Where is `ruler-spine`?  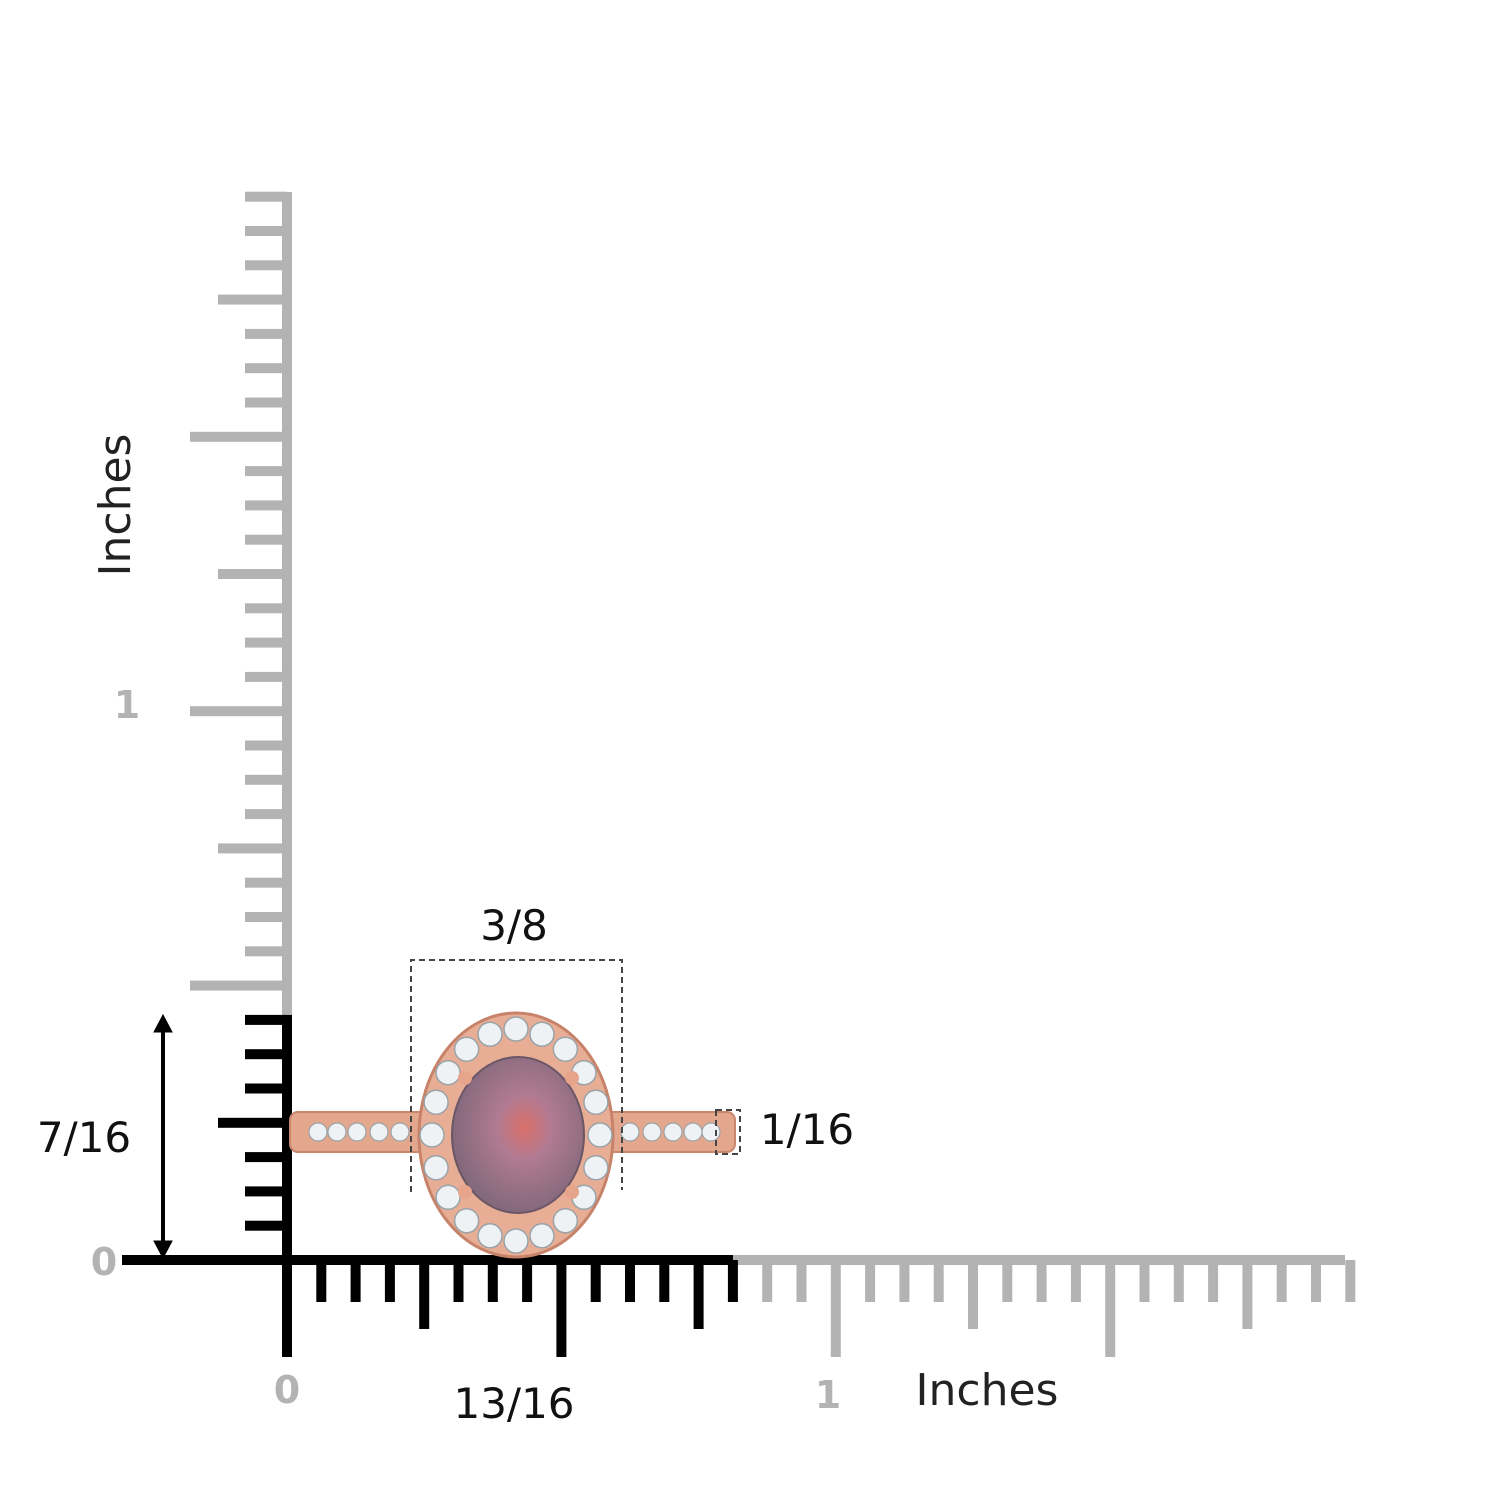
ruler-spine is located at coordinates (287, 1140).